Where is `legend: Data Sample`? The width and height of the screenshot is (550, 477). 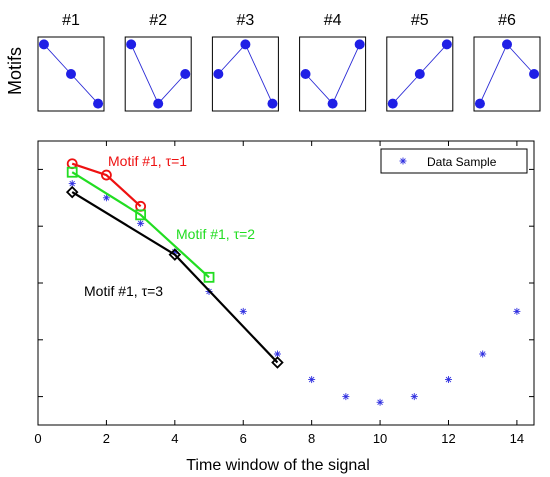
legend: Data Sample is located at coordinates (454, 161).